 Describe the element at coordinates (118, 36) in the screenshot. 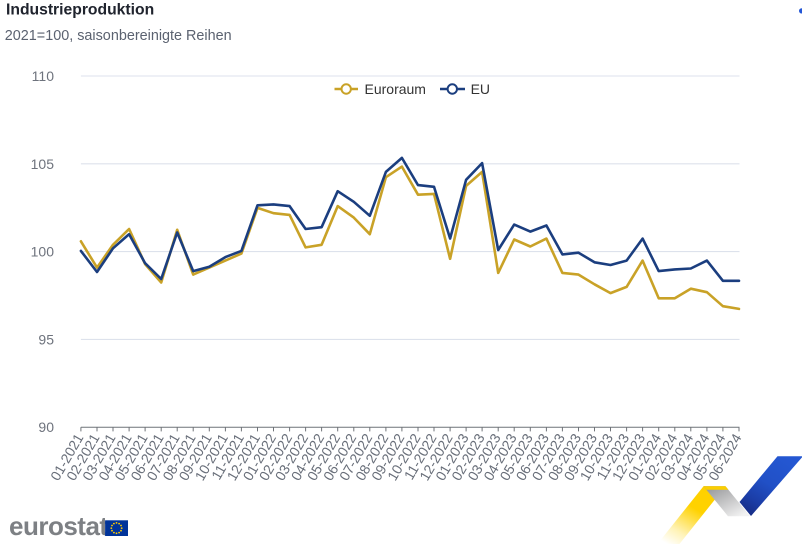

I see `svg-text:2021=100, saisonbereinigte Rei: 2021=100, saisonbereinigte Reihen` at that location.